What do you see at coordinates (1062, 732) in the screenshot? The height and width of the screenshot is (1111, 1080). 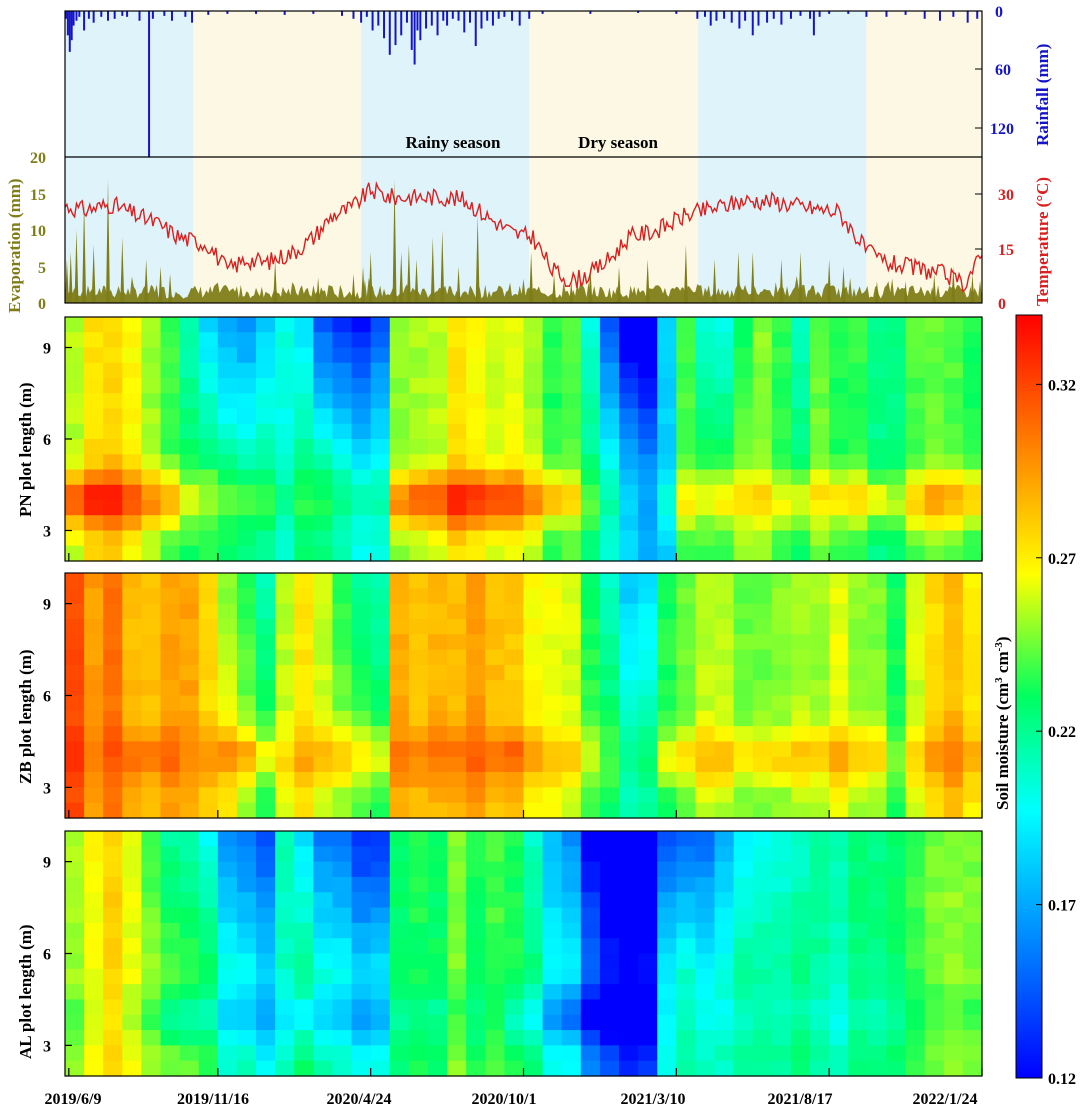 I see `colorbar-tick-label: 0.22` at bounding box center [1062, 732].